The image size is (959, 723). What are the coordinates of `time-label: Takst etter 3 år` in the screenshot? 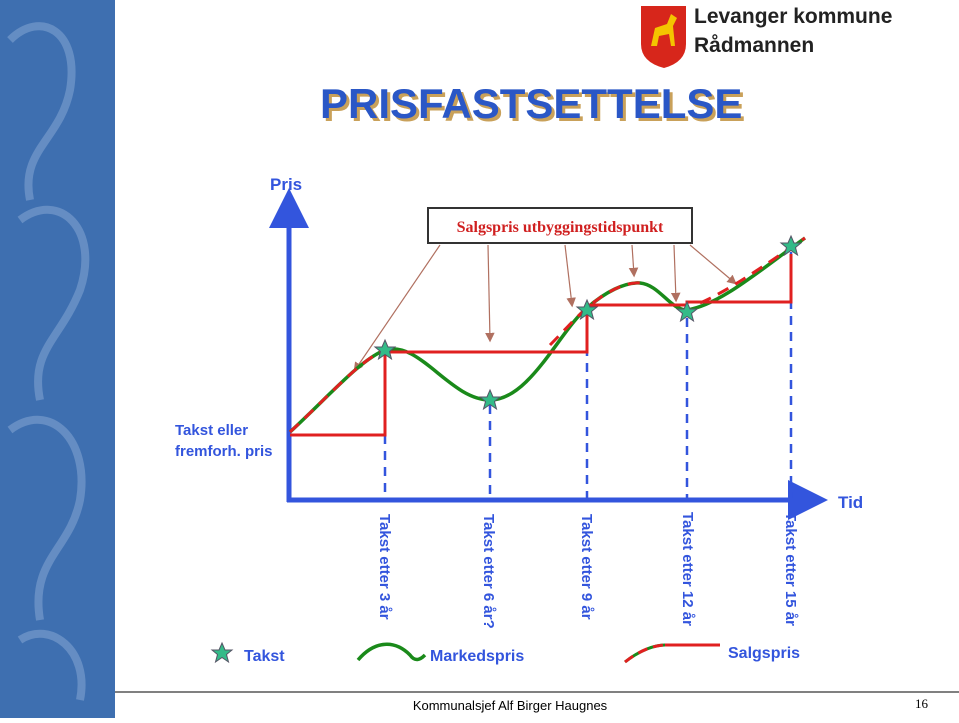 It's located at (384, 567).